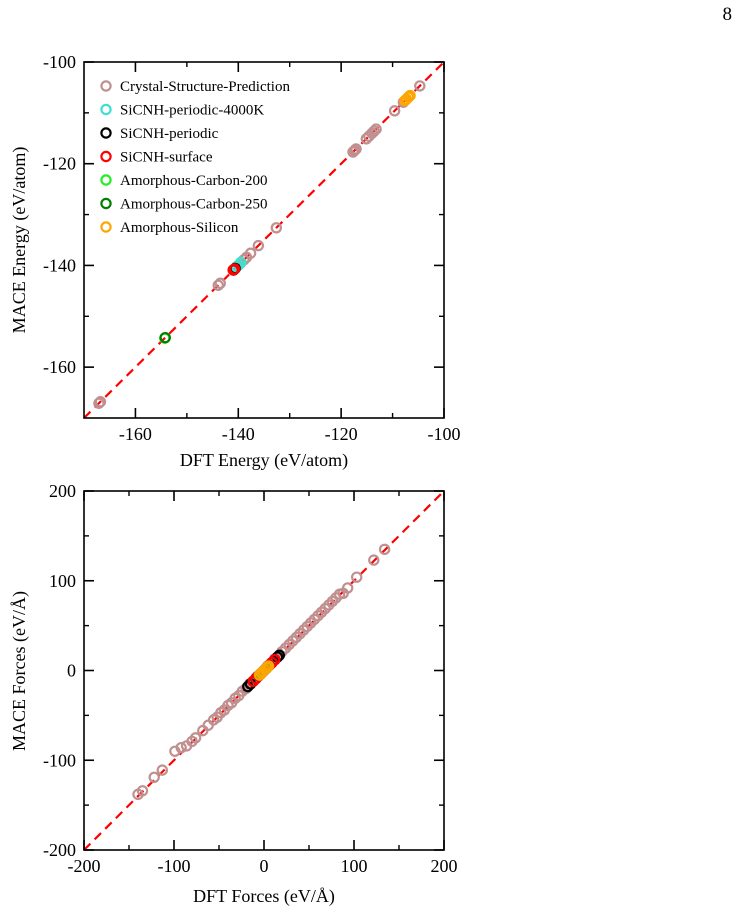 The image size is (748, 912). Describe the element at coordinates (444, 866) in the screenshot. I see `forces-x-tick-label: 200` at that location.